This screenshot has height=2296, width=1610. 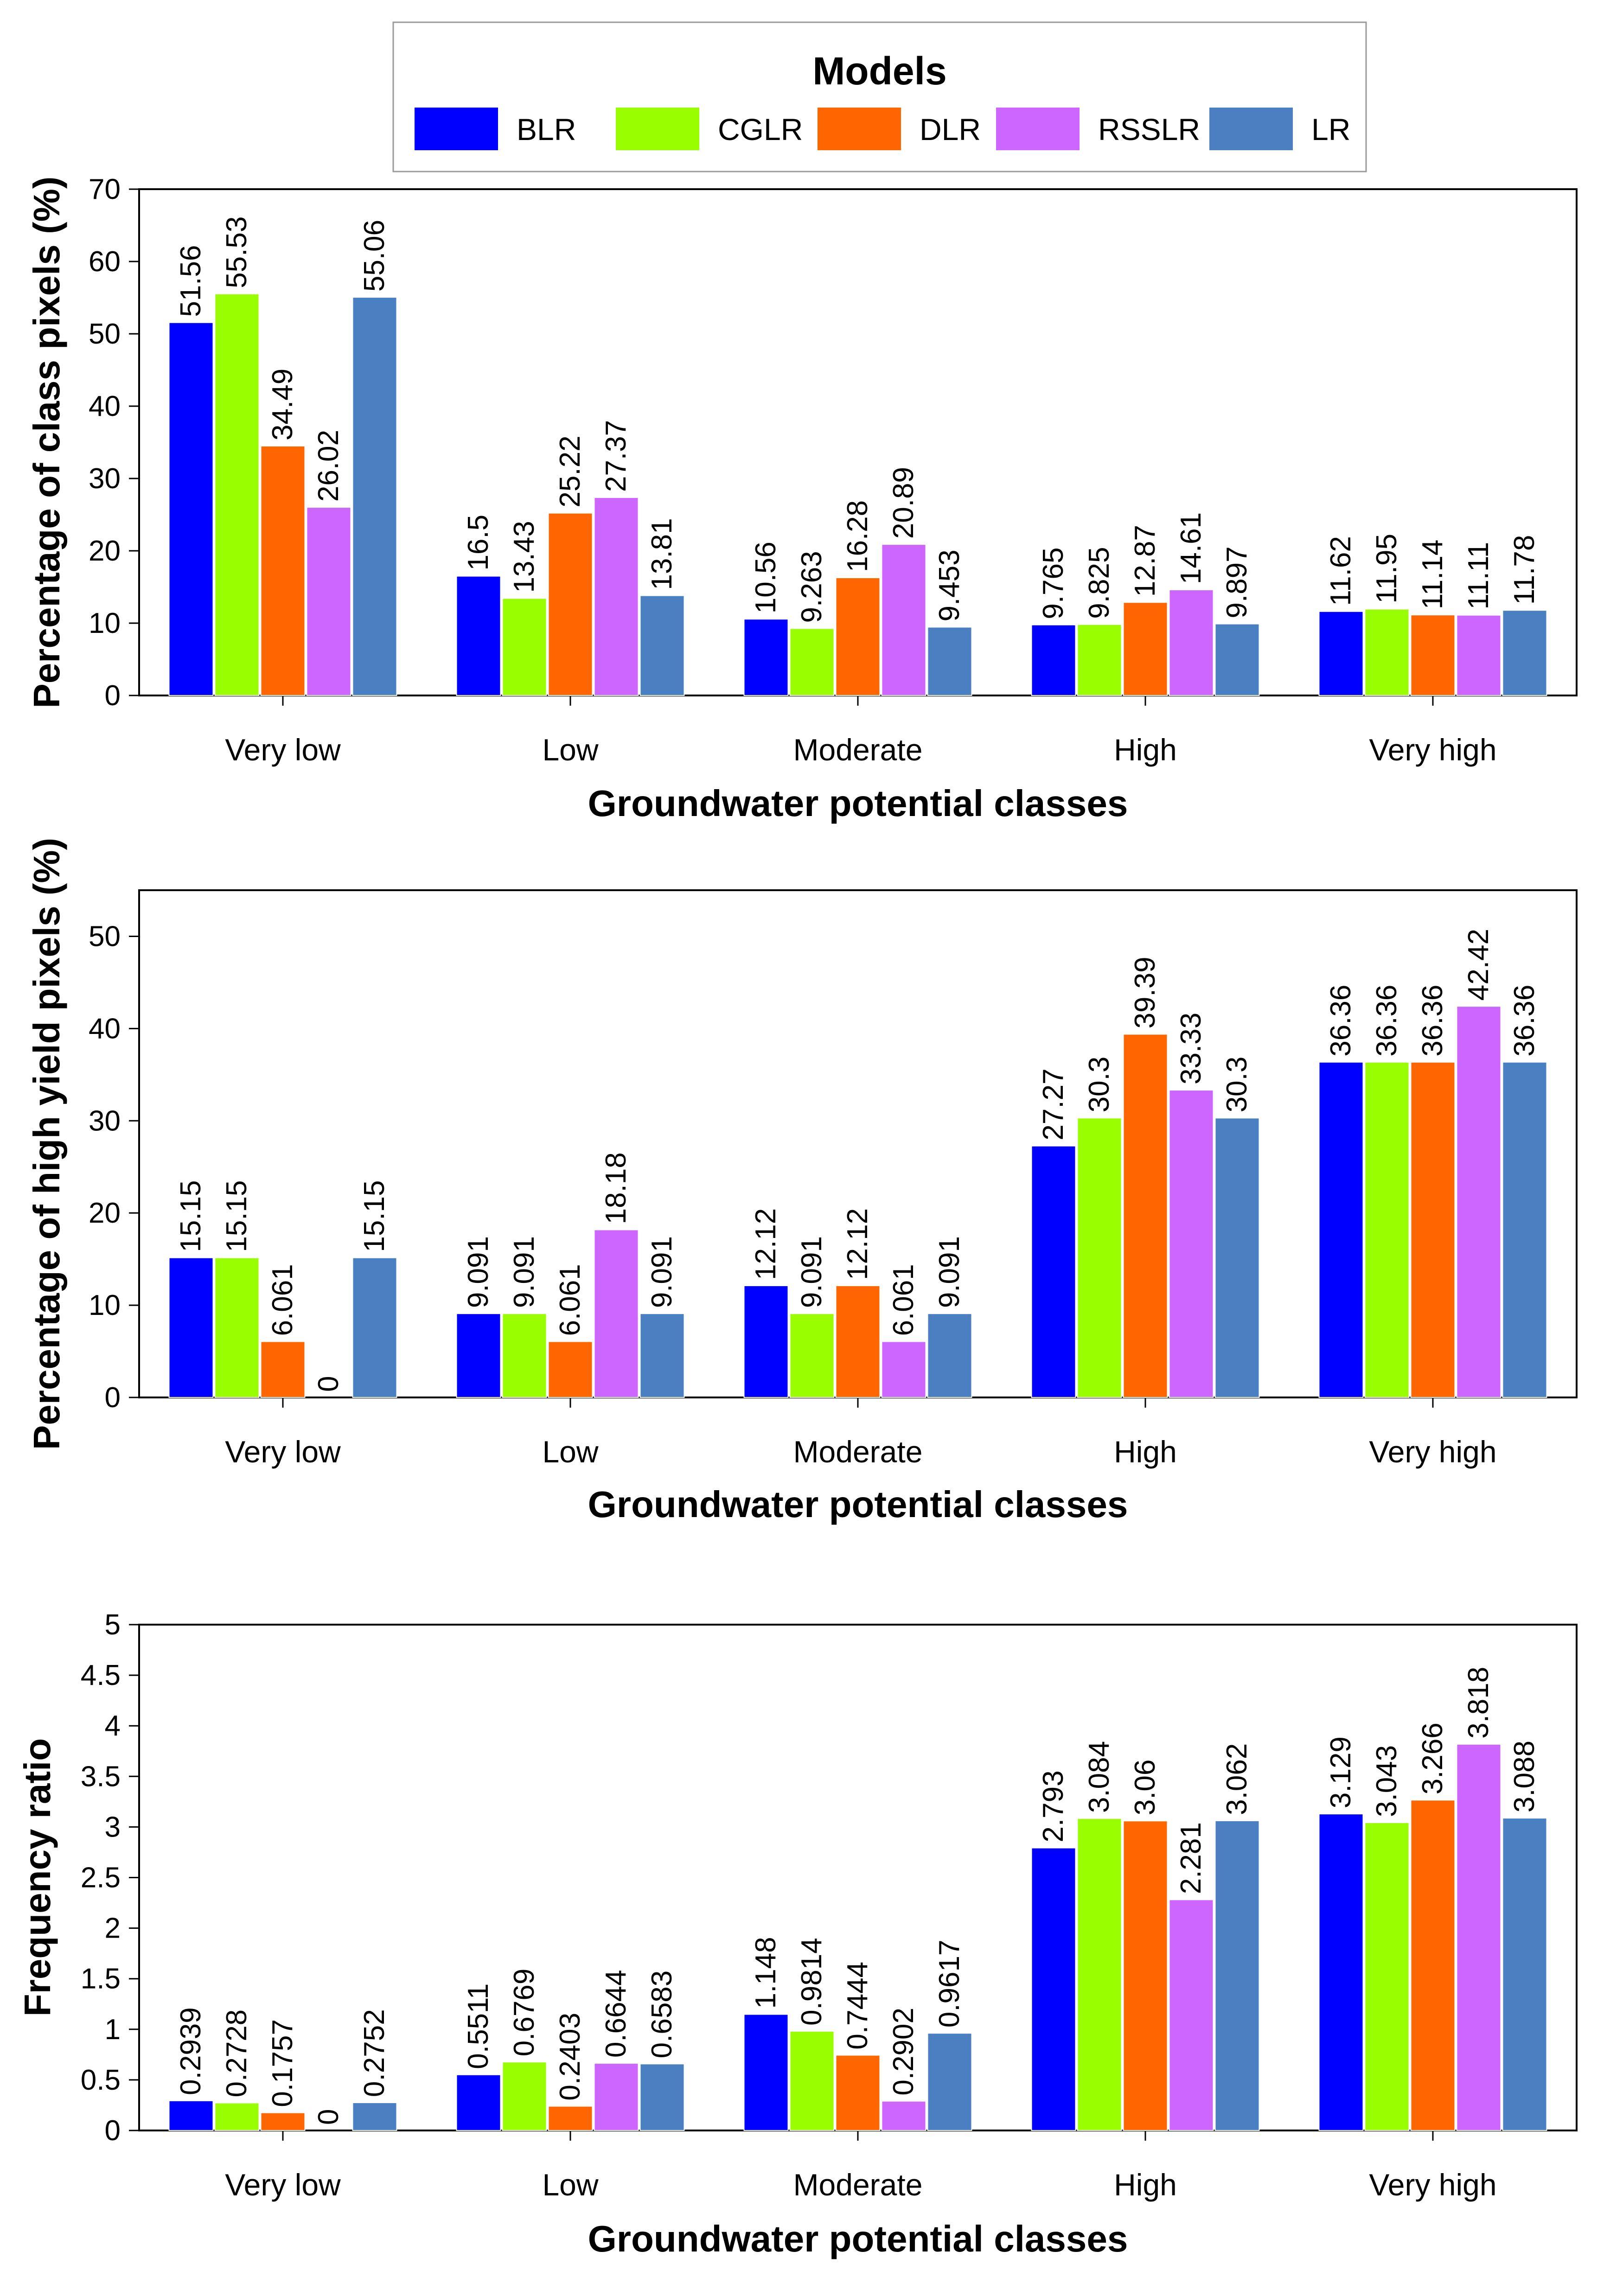 What do you see at coordinates (329, 2117) in the screenshot?
I see `data-label: 0` at bounding box center [329, 2117].